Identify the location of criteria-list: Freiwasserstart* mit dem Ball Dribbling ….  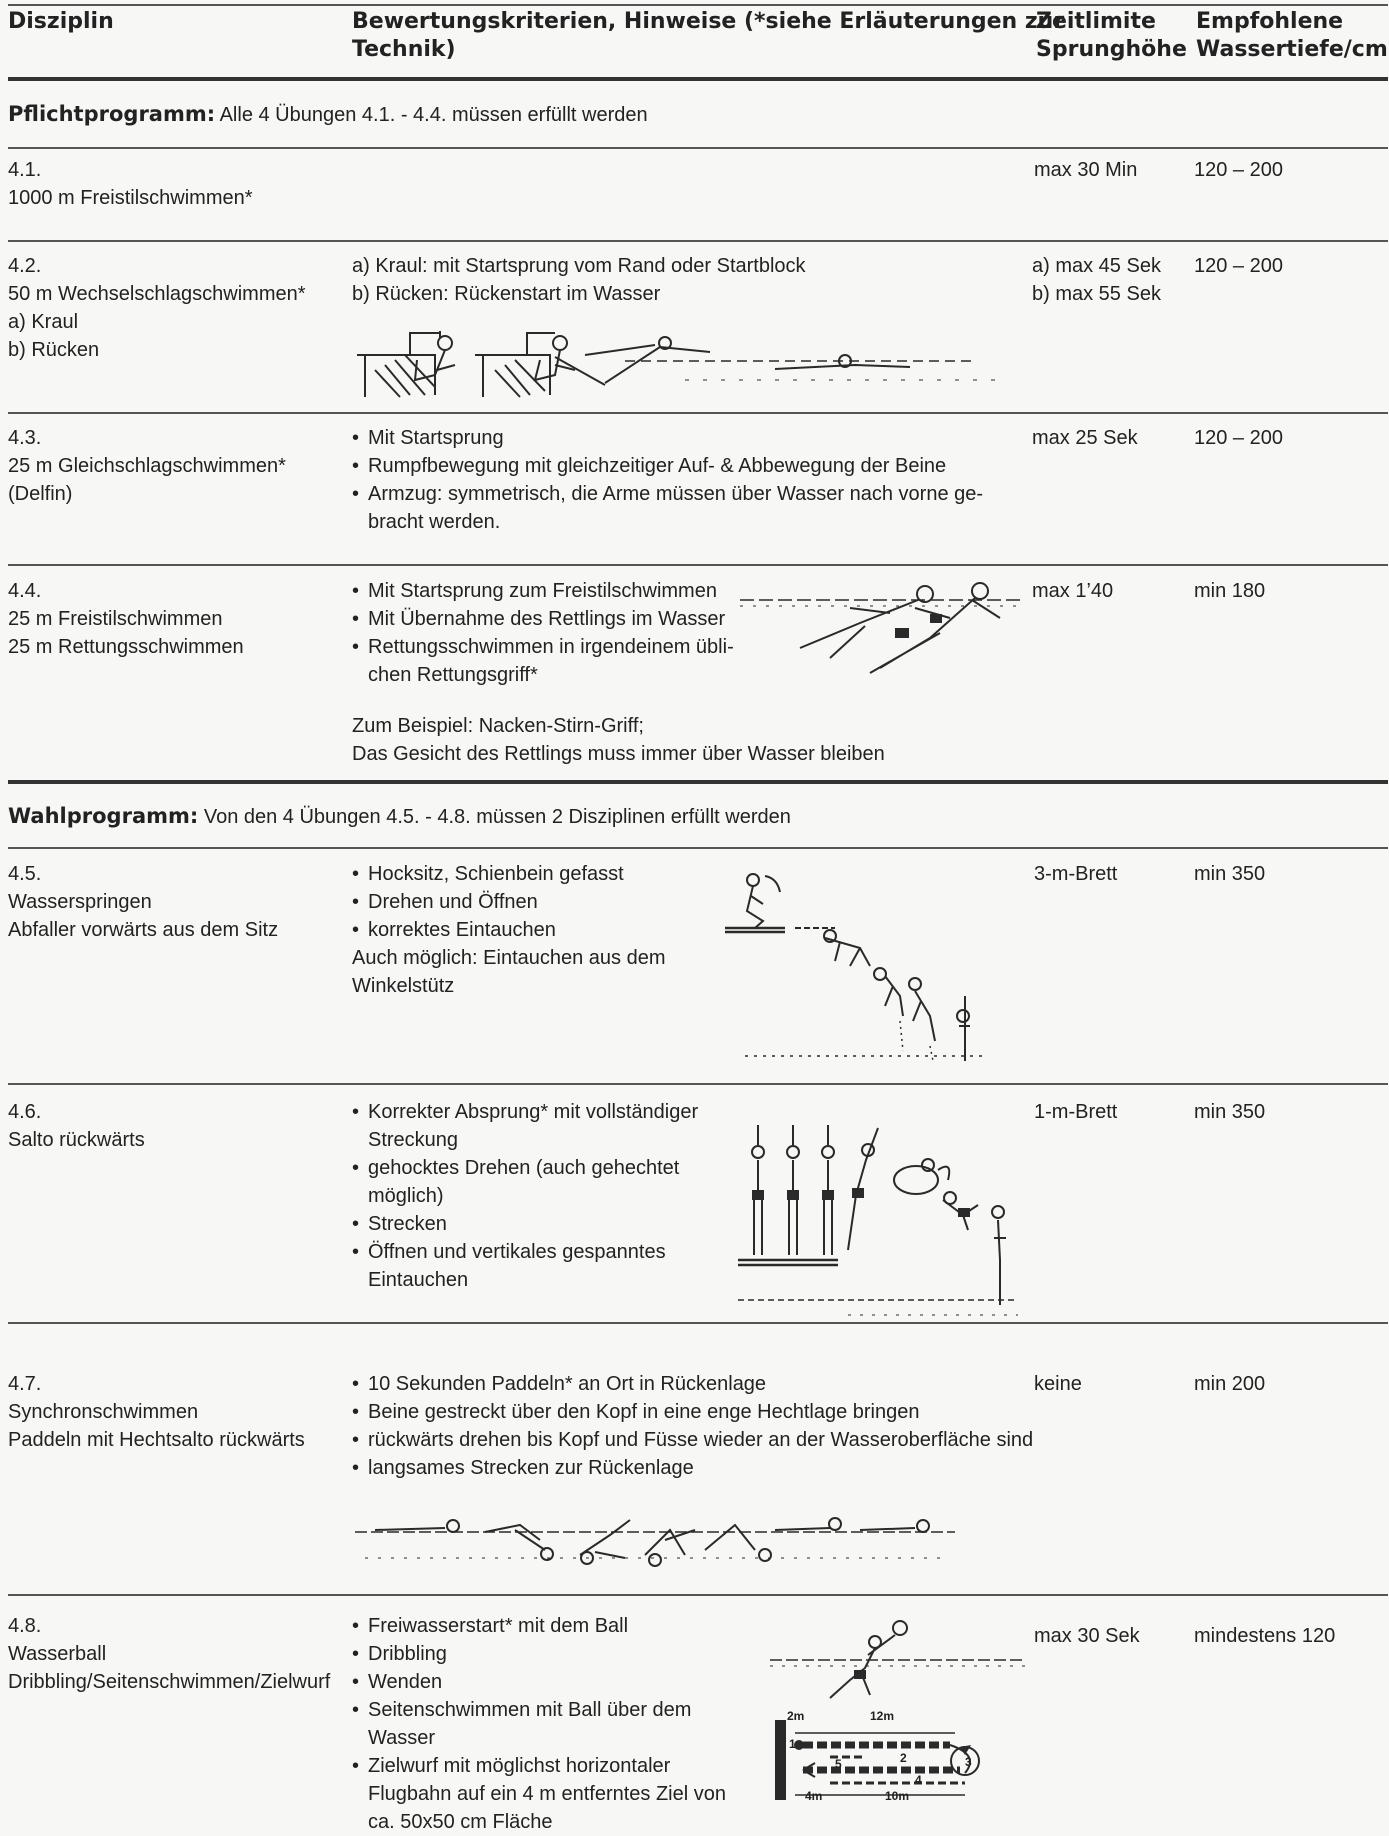
(521, 1668).